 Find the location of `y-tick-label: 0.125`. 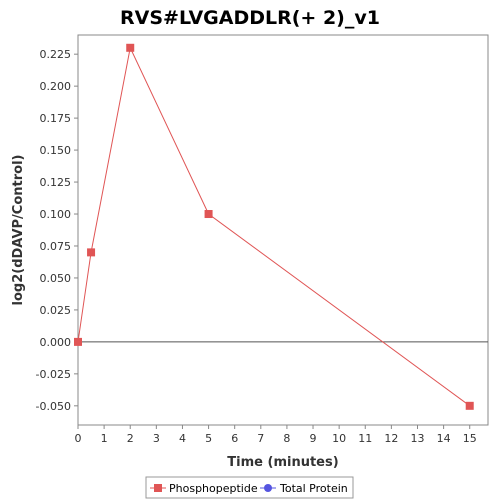

y-tick-label: 0.125 is located at coordinates (56, 182).